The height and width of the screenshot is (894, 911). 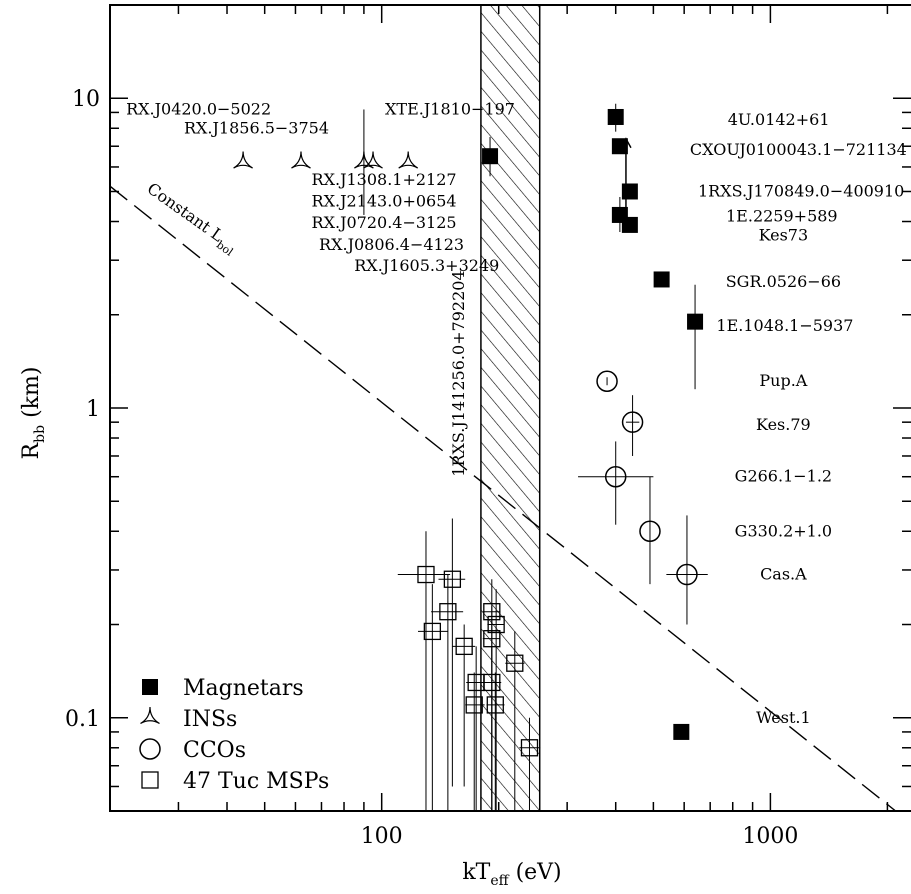 I want to click on source-label: 1RXS.J170849.0−400910, so click(x=801, y=190).